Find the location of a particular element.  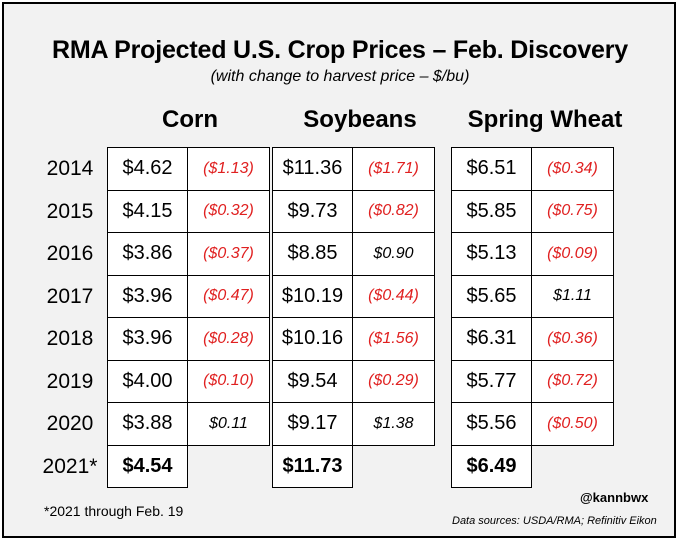

change-cell-spring-wheat: ($0.50) is located at coordinates (572, 424).